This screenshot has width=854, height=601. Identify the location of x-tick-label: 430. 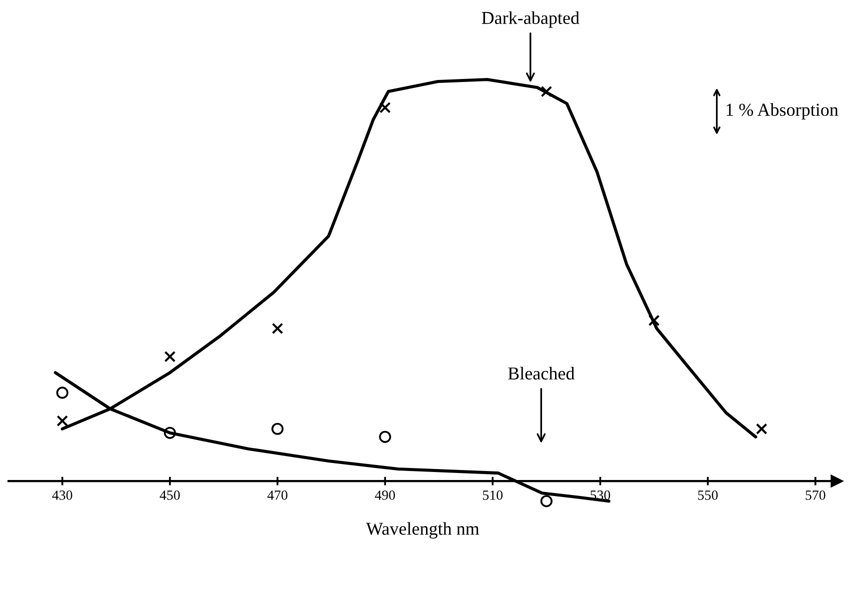
(62, 495).